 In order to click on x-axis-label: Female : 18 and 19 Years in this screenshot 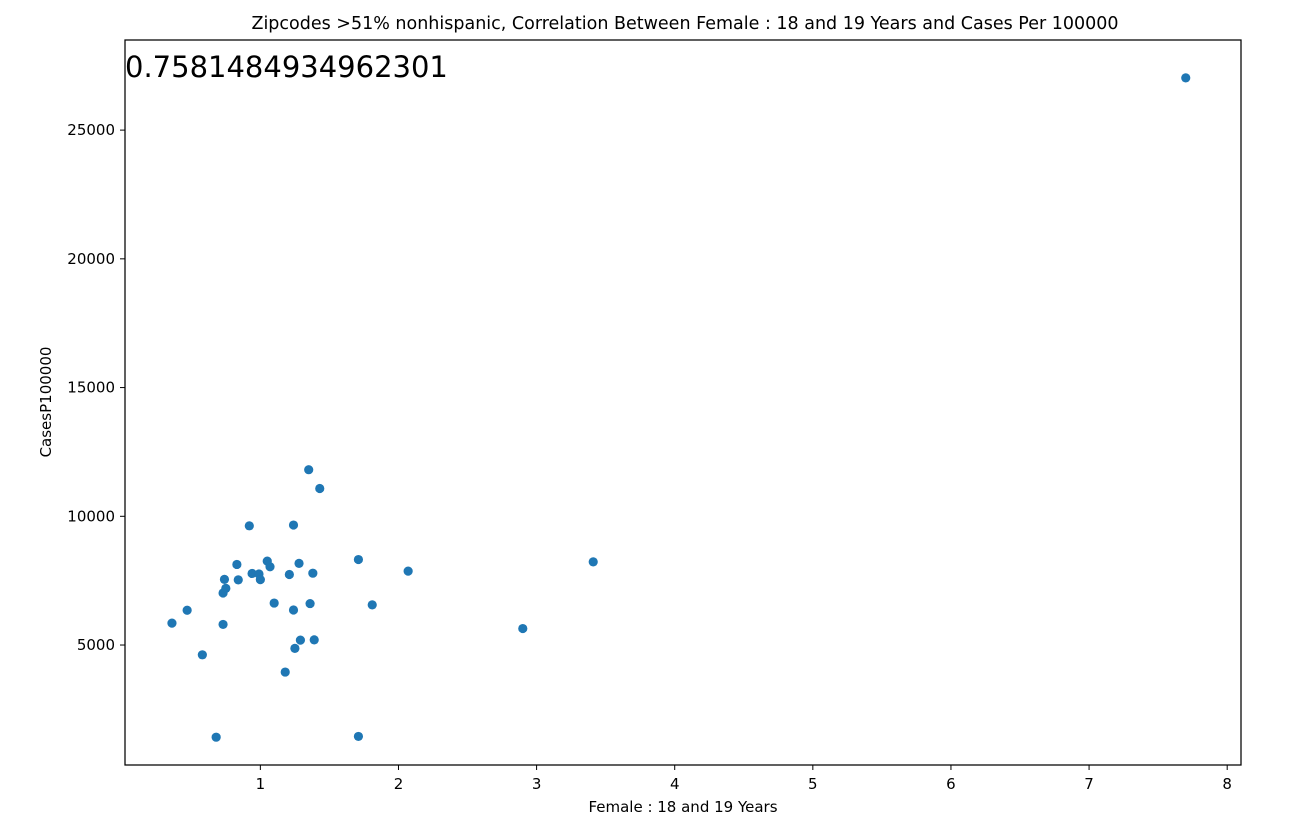, I will do `click(682, 807)`.